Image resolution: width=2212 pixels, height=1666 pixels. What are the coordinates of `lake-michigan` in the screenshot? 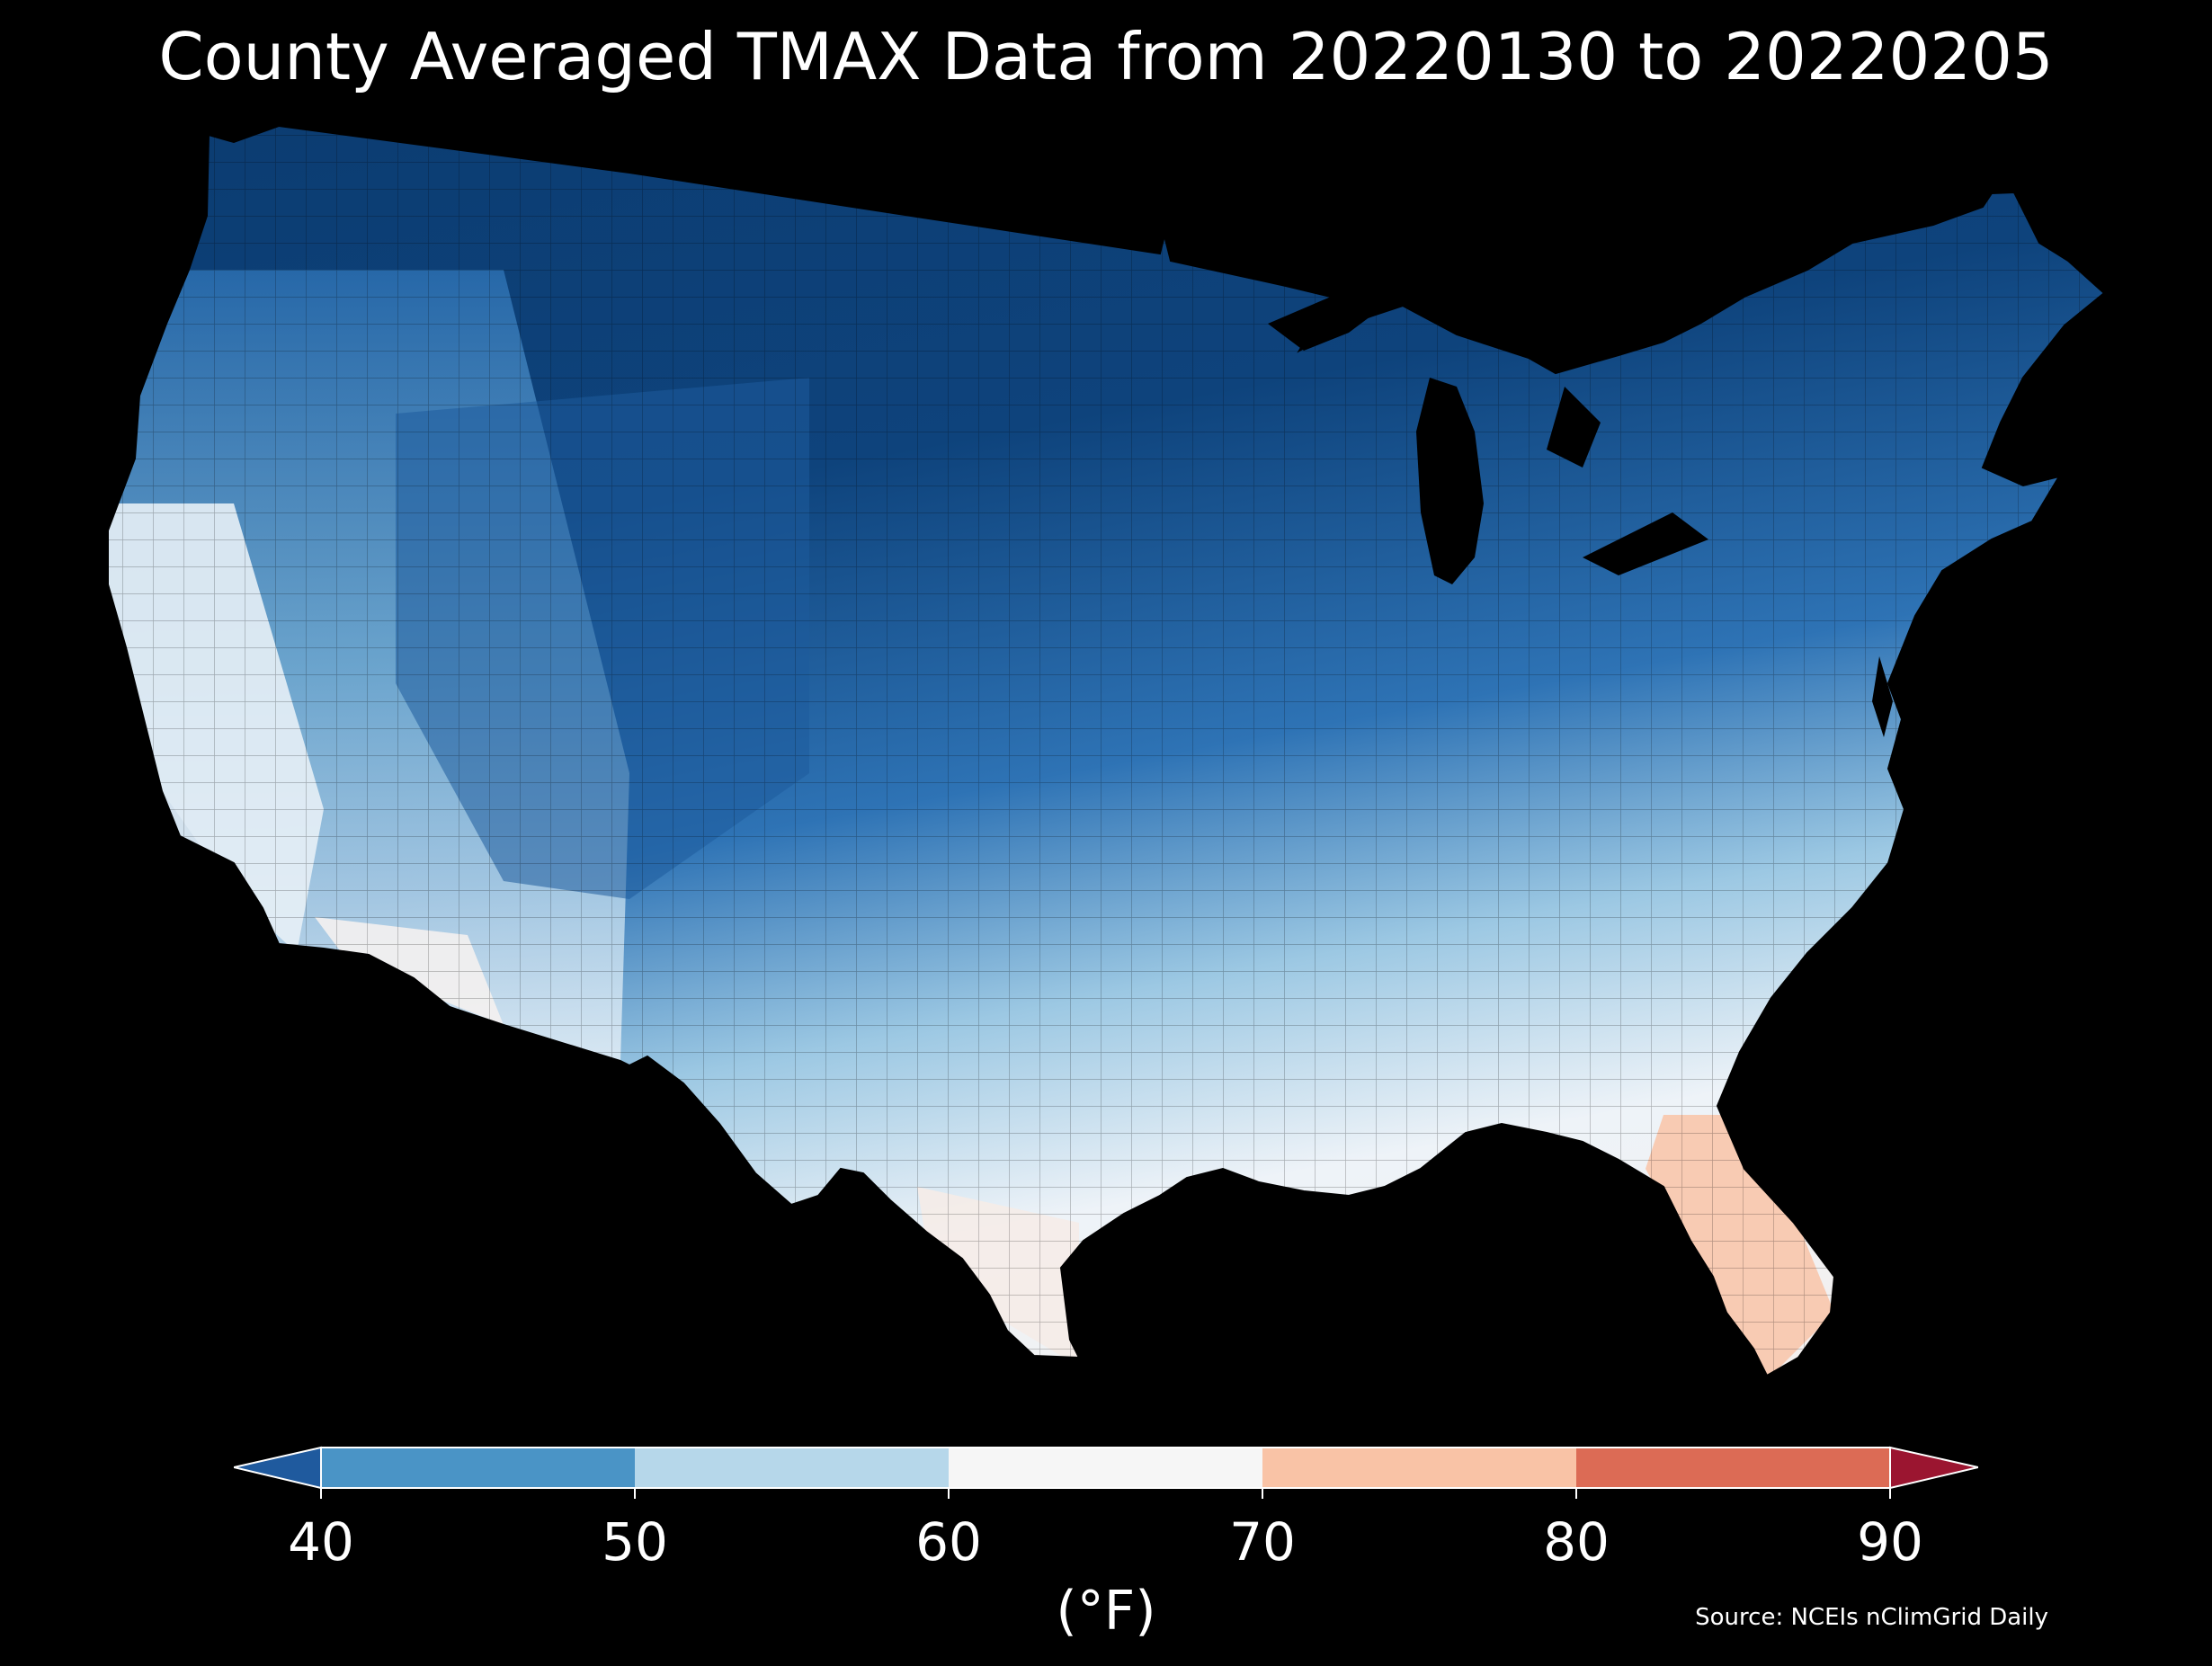 It's located at (1450, 481).